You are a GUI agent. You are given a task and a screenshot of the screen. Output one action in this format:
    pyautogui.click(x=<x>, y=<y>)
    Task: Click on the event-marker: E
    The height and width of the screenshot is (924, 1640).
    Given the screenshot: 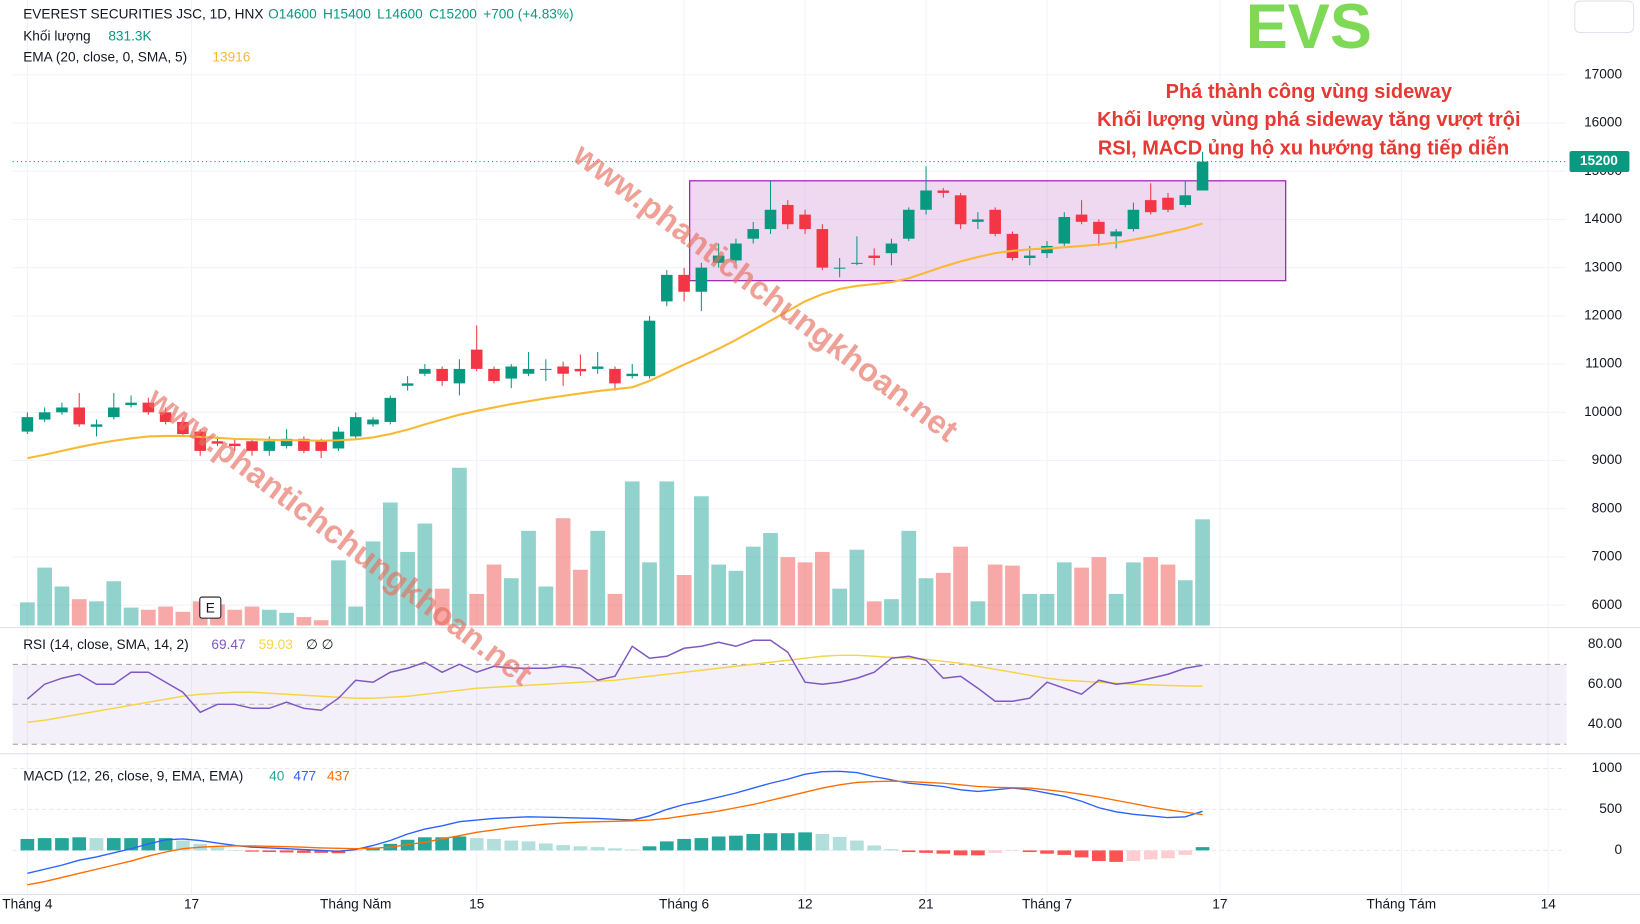 What is the action you would take?
    pyautogui.click(x=210, y=607)
    